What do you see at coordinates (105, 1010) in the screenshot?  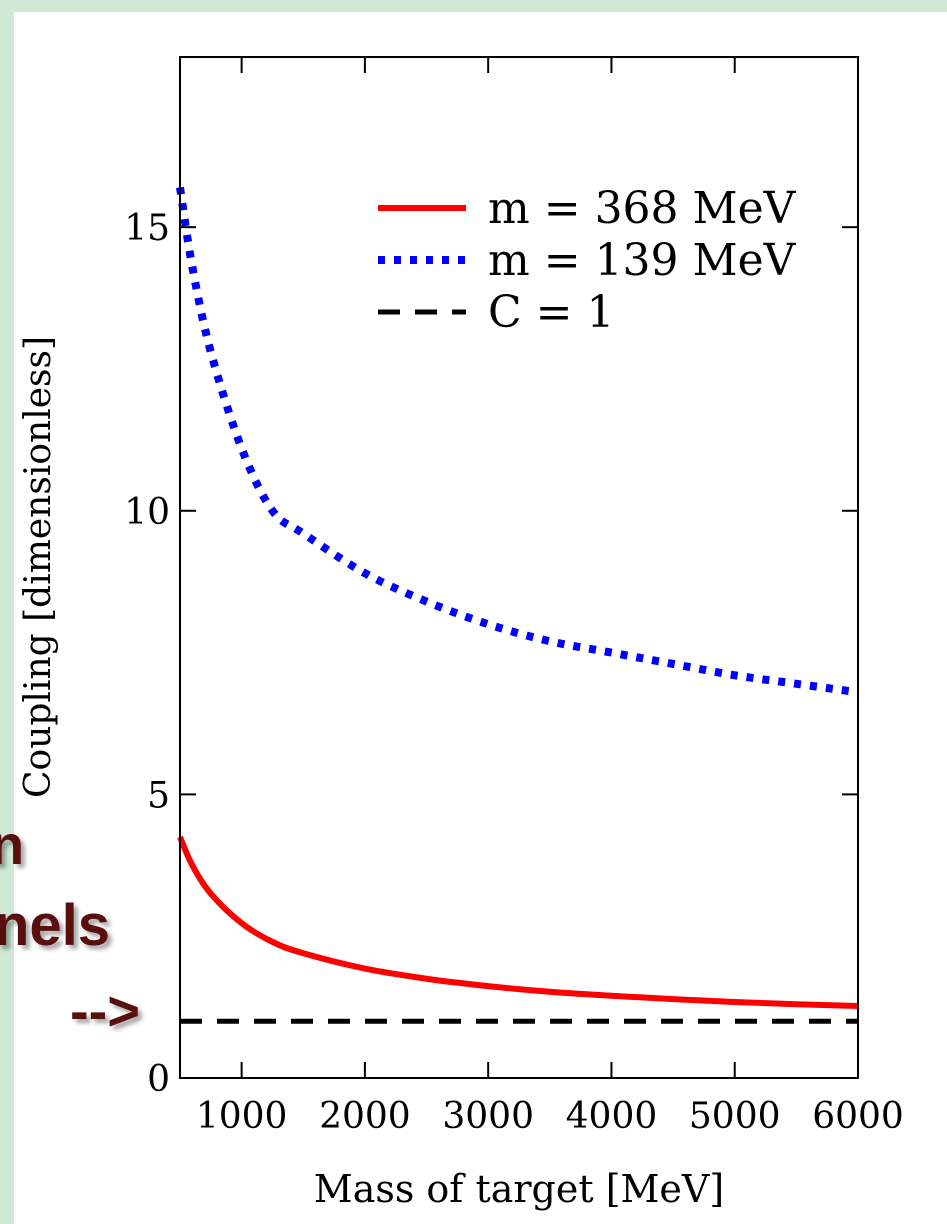 I see `slide-text-fragment-3: -->` at bounding box center [105, 1010].